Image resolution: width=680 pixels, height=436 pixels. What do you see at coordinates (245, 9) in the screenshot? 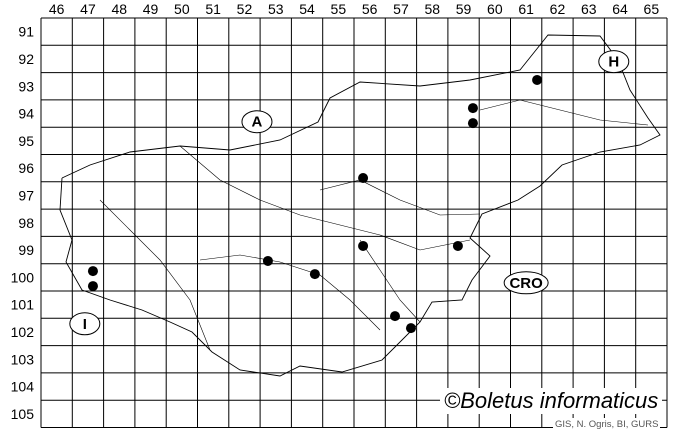
I see `column-label: 52` at bounding box center [245, 9].